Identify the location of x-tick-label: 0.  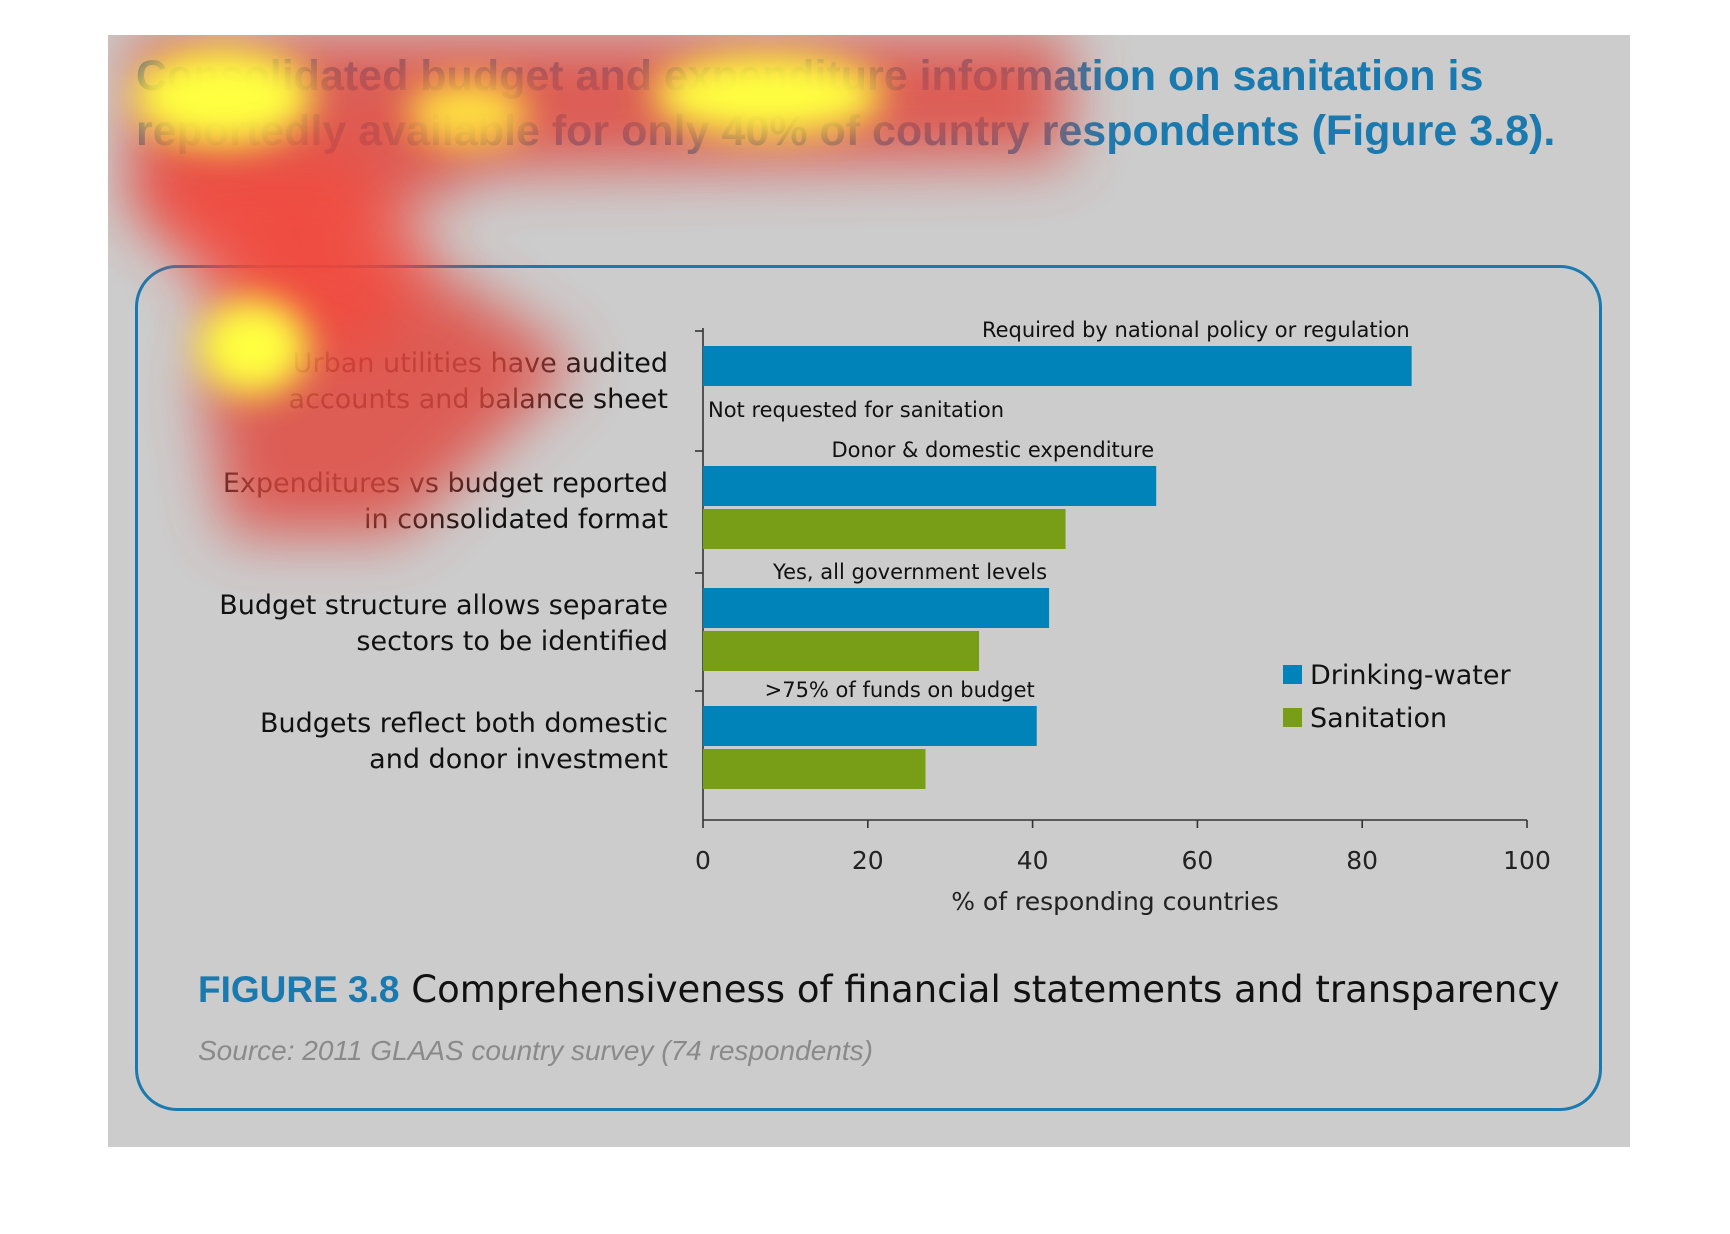
(703, 860).